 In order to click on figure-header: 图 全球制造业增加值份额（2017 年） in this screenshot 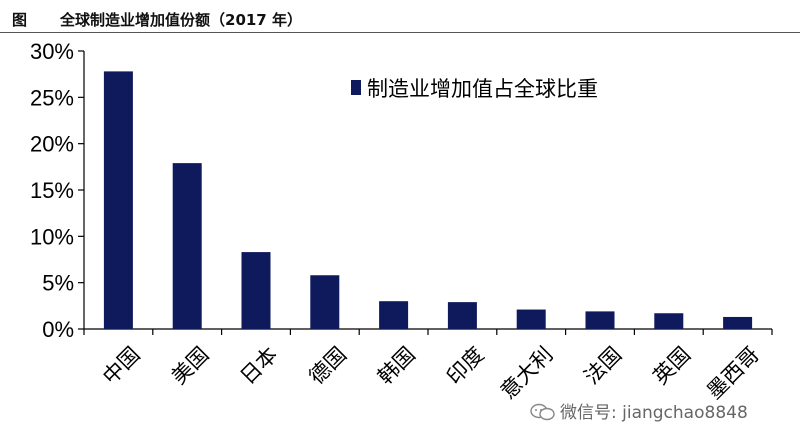, I will do `click(400, 17)`.